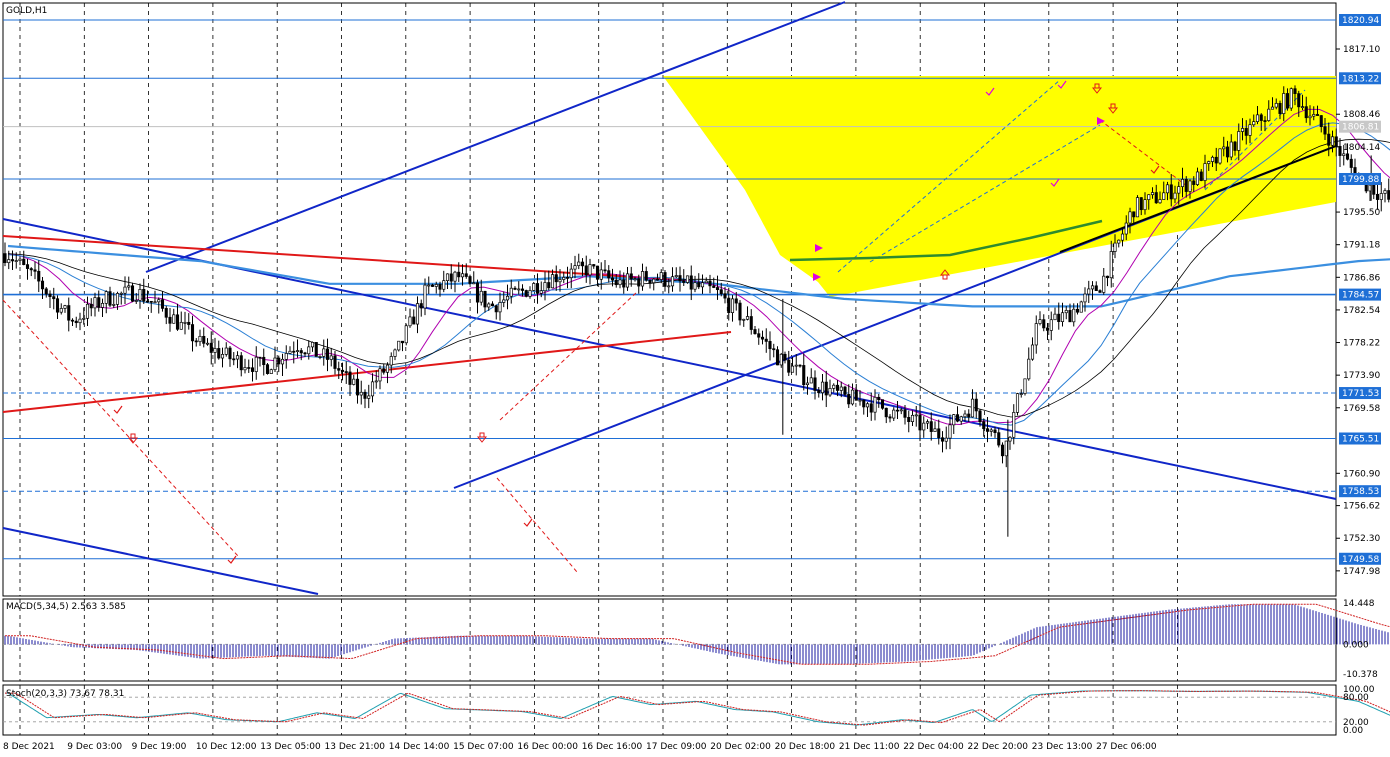 The image size is (1390, 757). Describe the element at coordinates (1361, 246) in the screenshot. I see `price-tick-label: 1791.18` at that location.